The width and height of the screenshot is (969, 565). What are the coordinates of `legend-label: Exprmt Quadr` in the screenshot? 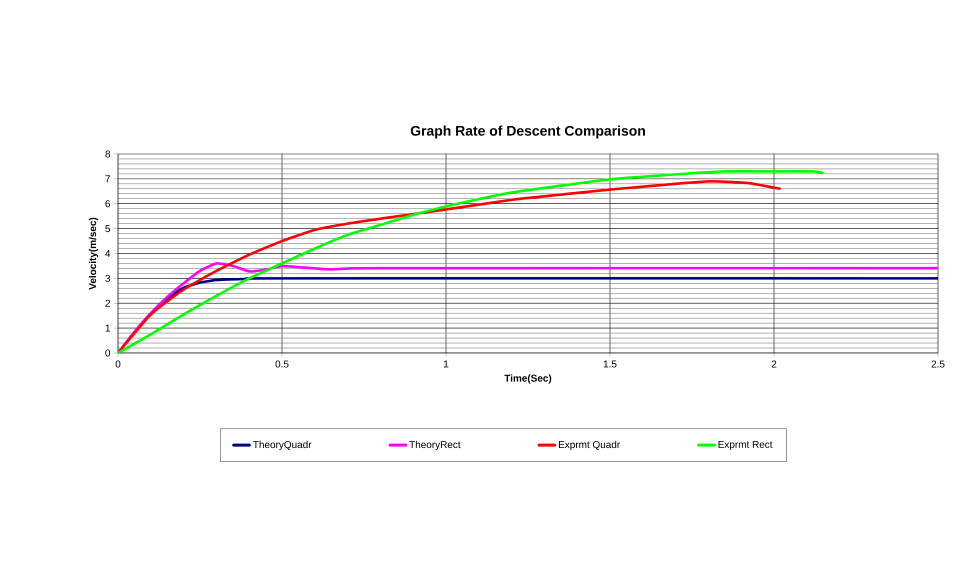 It's located at (589, 445).